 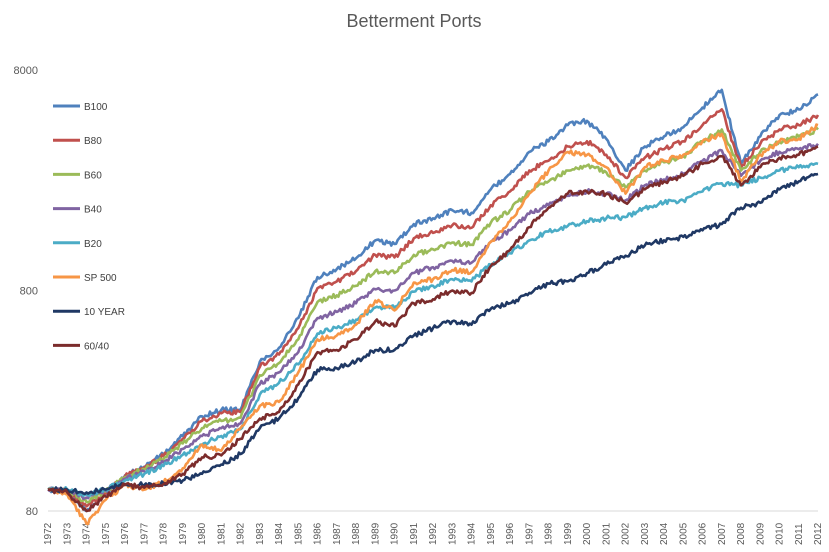 I want to click on x-tick-label: 2012, so click(x=818, y=533).